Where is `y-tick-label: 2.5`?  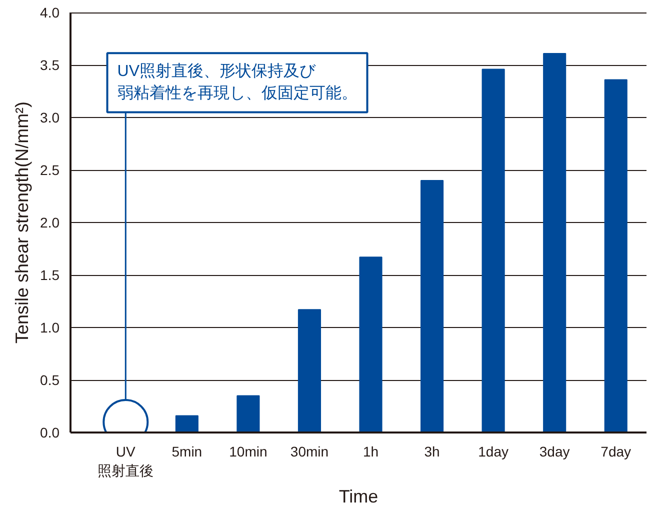
y-tick-label: 2.5 is located at coordinates (50, 170).